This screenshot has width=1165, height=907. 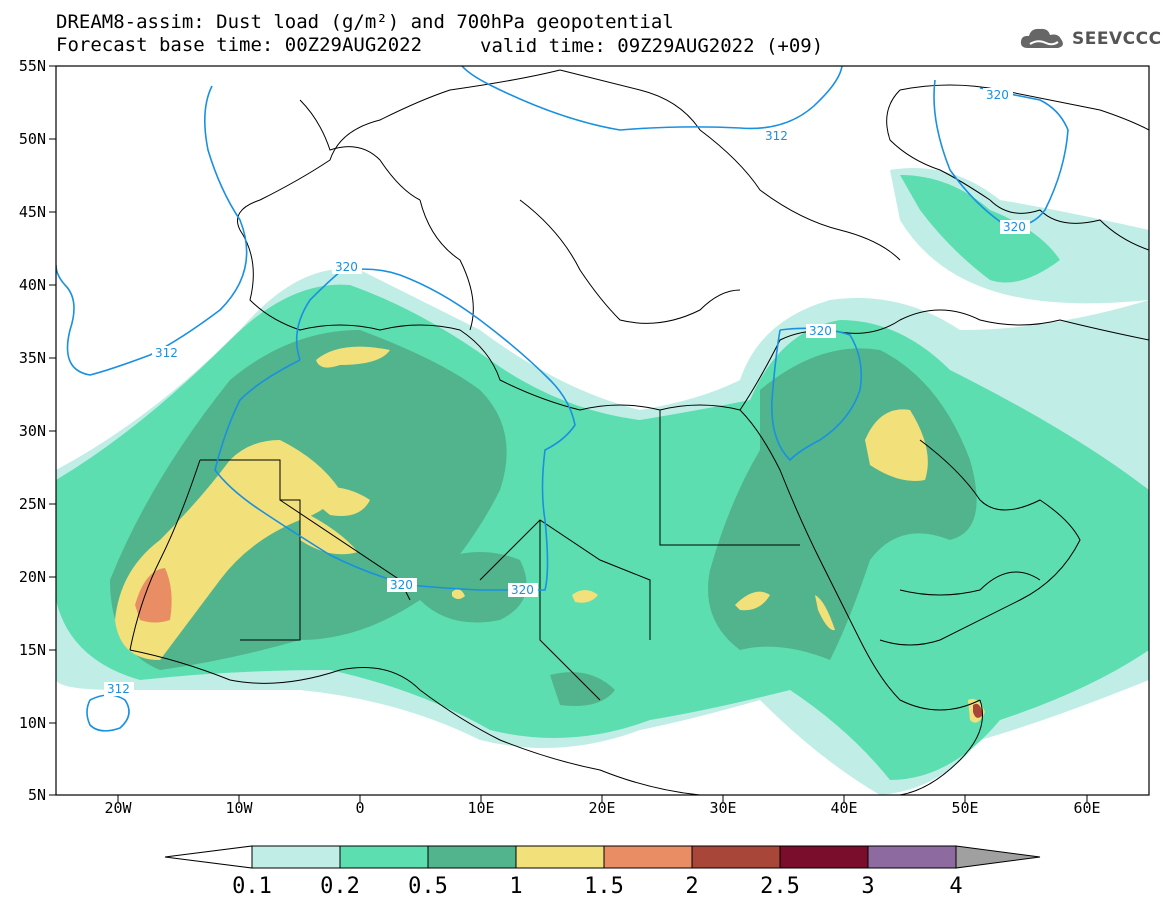 What do you see at coordinates (32, 431) in the screenshot?
I see `lat-tick-label: 30N` at bounding box center [32, 431].